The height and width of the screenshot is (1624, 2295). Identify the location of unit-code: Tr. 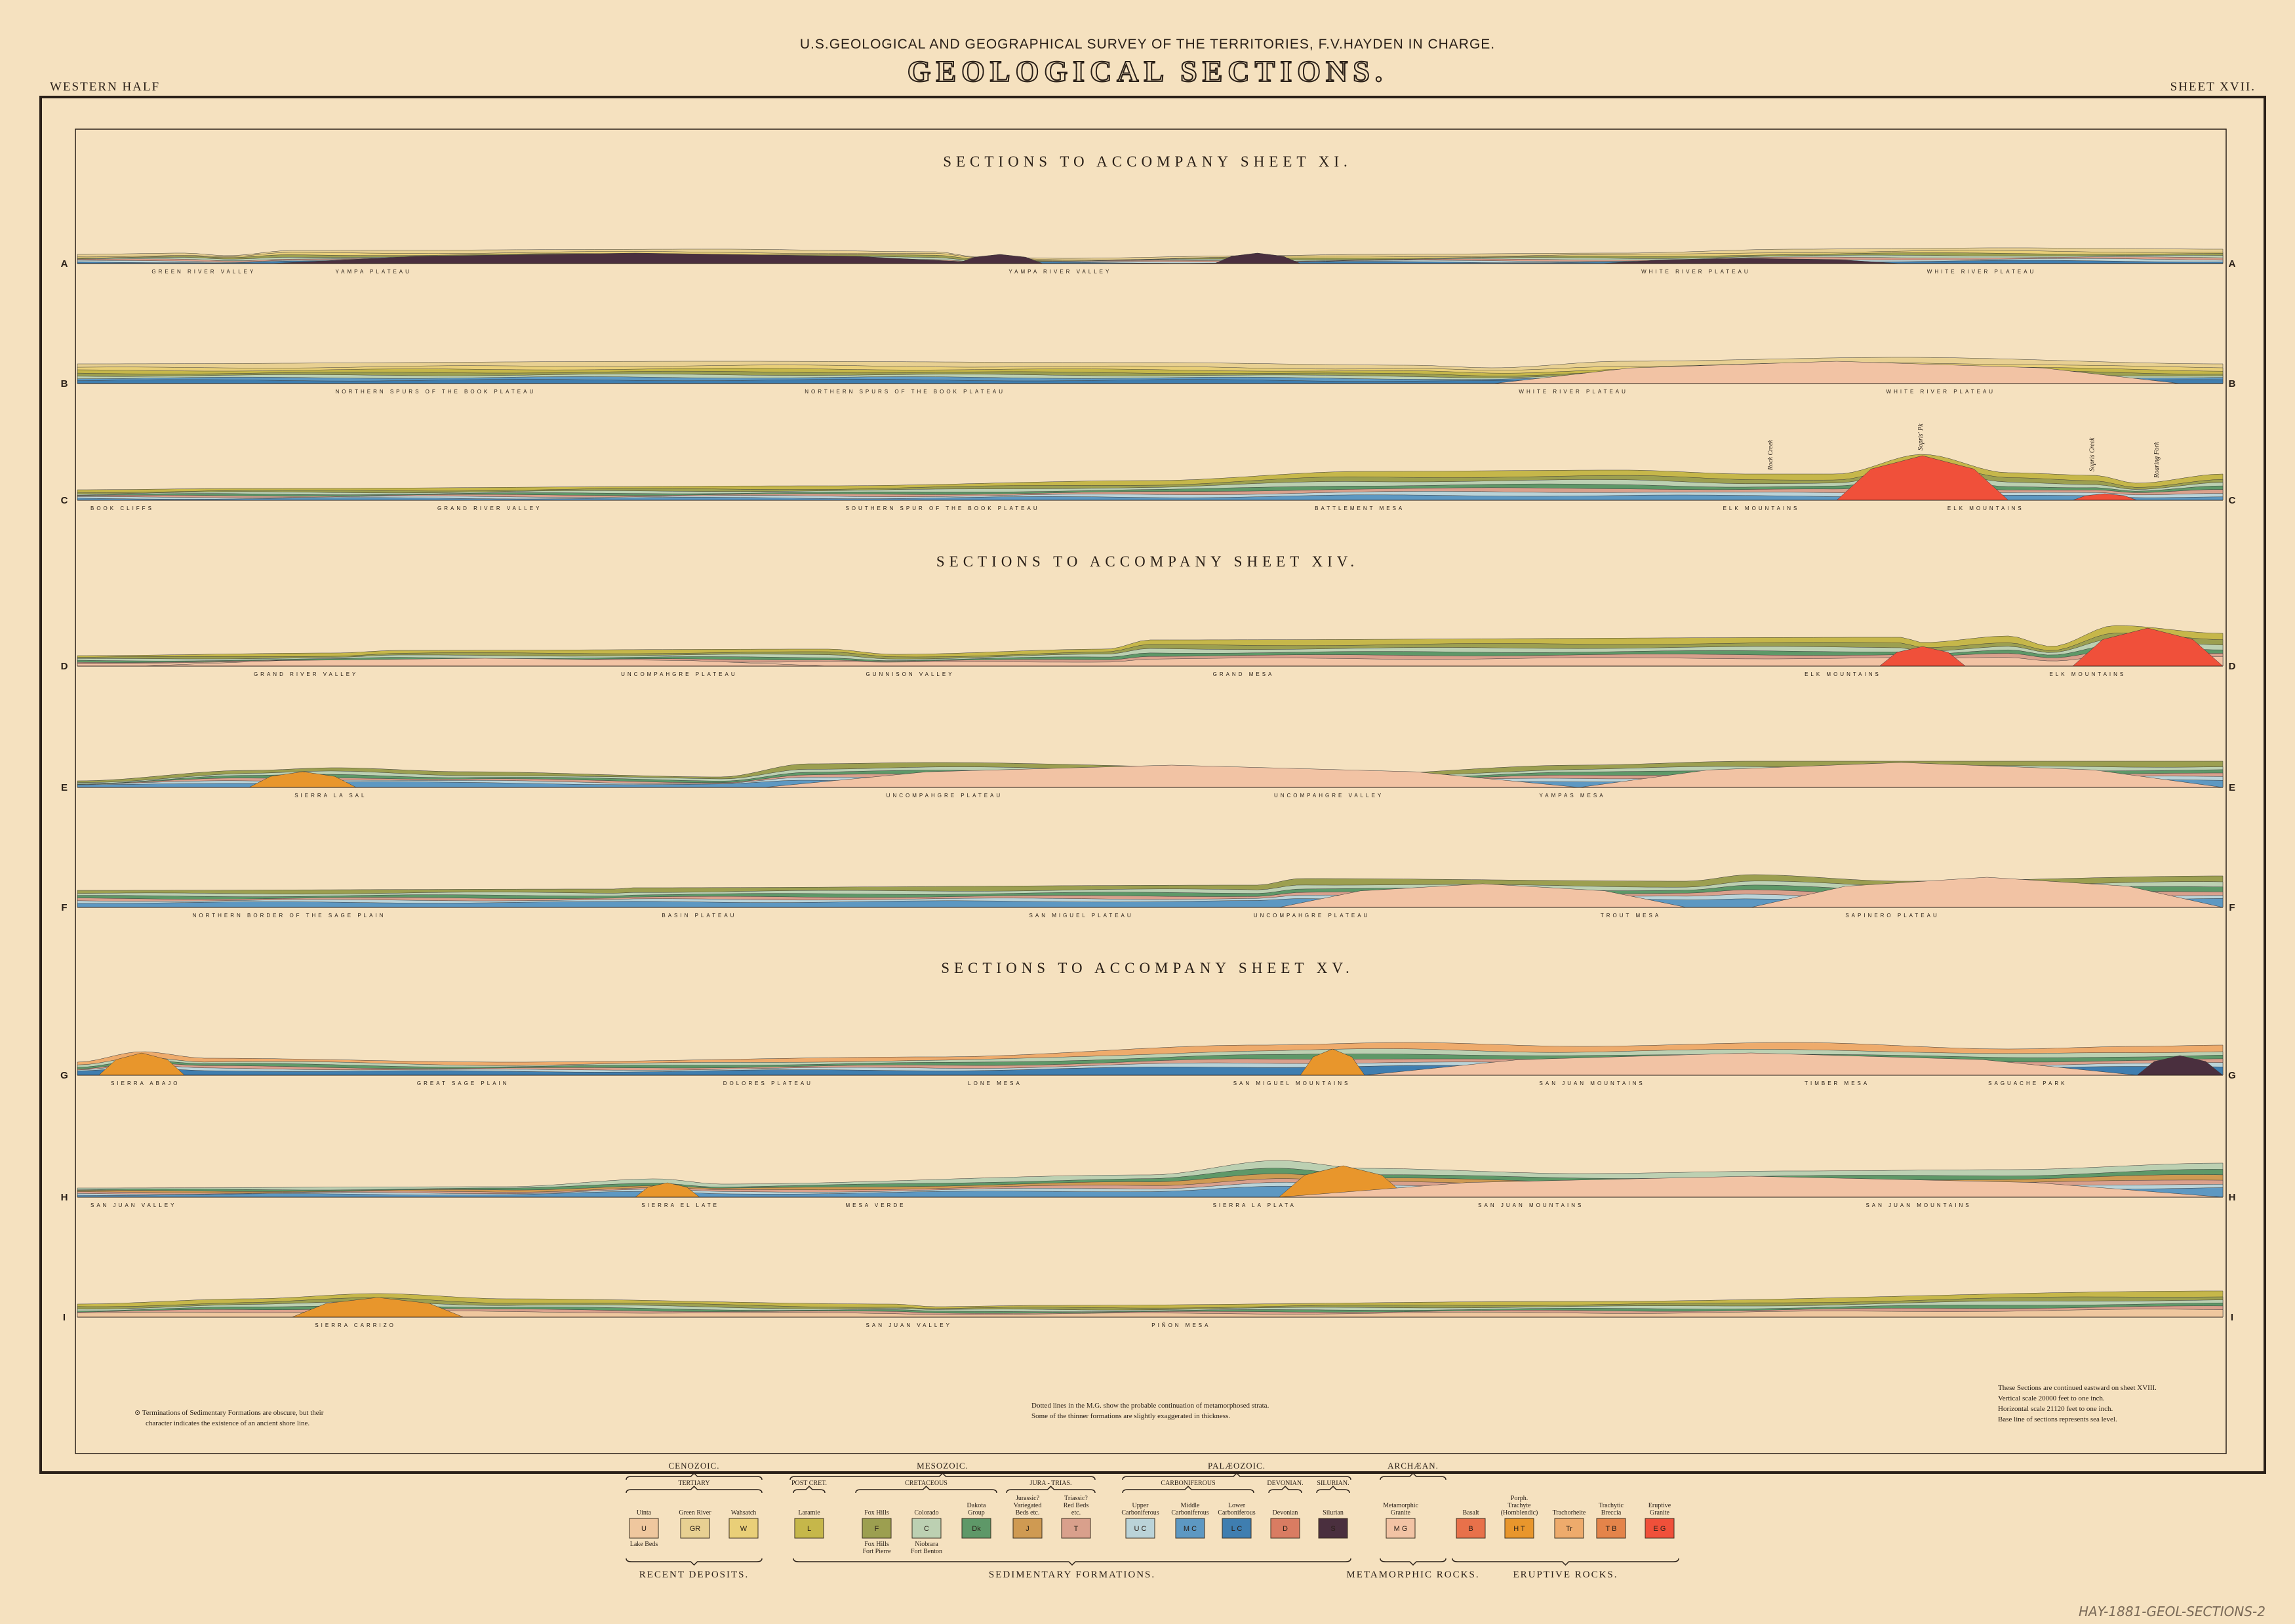
(1569, 1529).